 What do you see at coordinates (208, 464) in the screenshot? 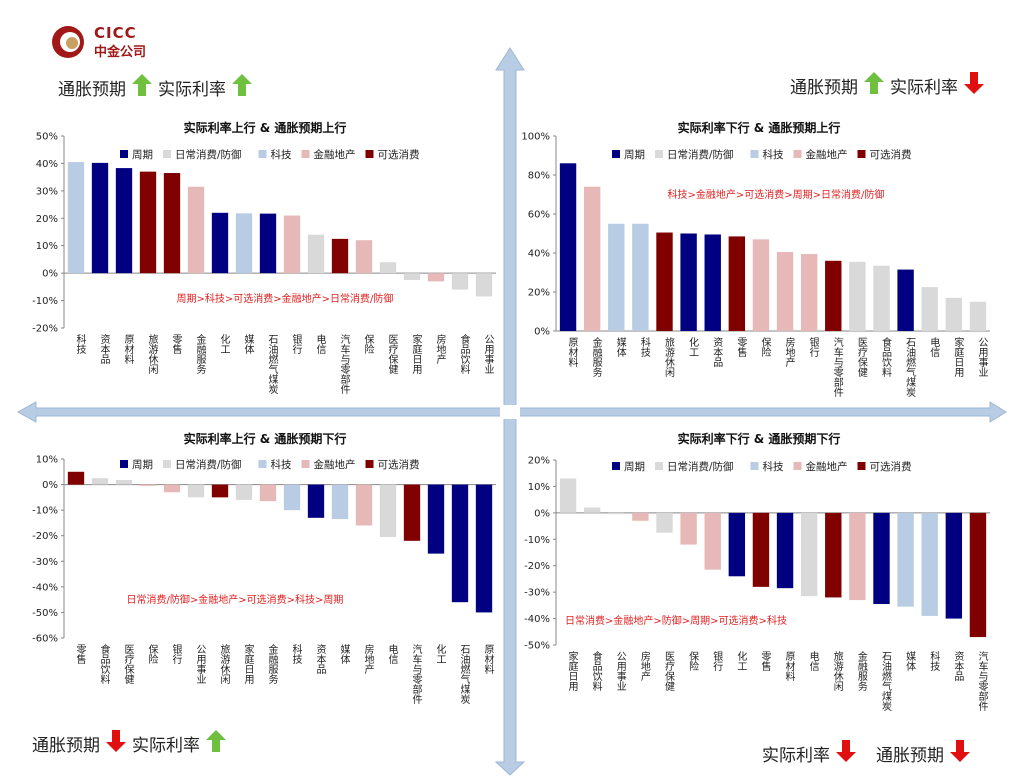
I see `legend-label: 日常消费/防御` at bounding box center [208, 464].